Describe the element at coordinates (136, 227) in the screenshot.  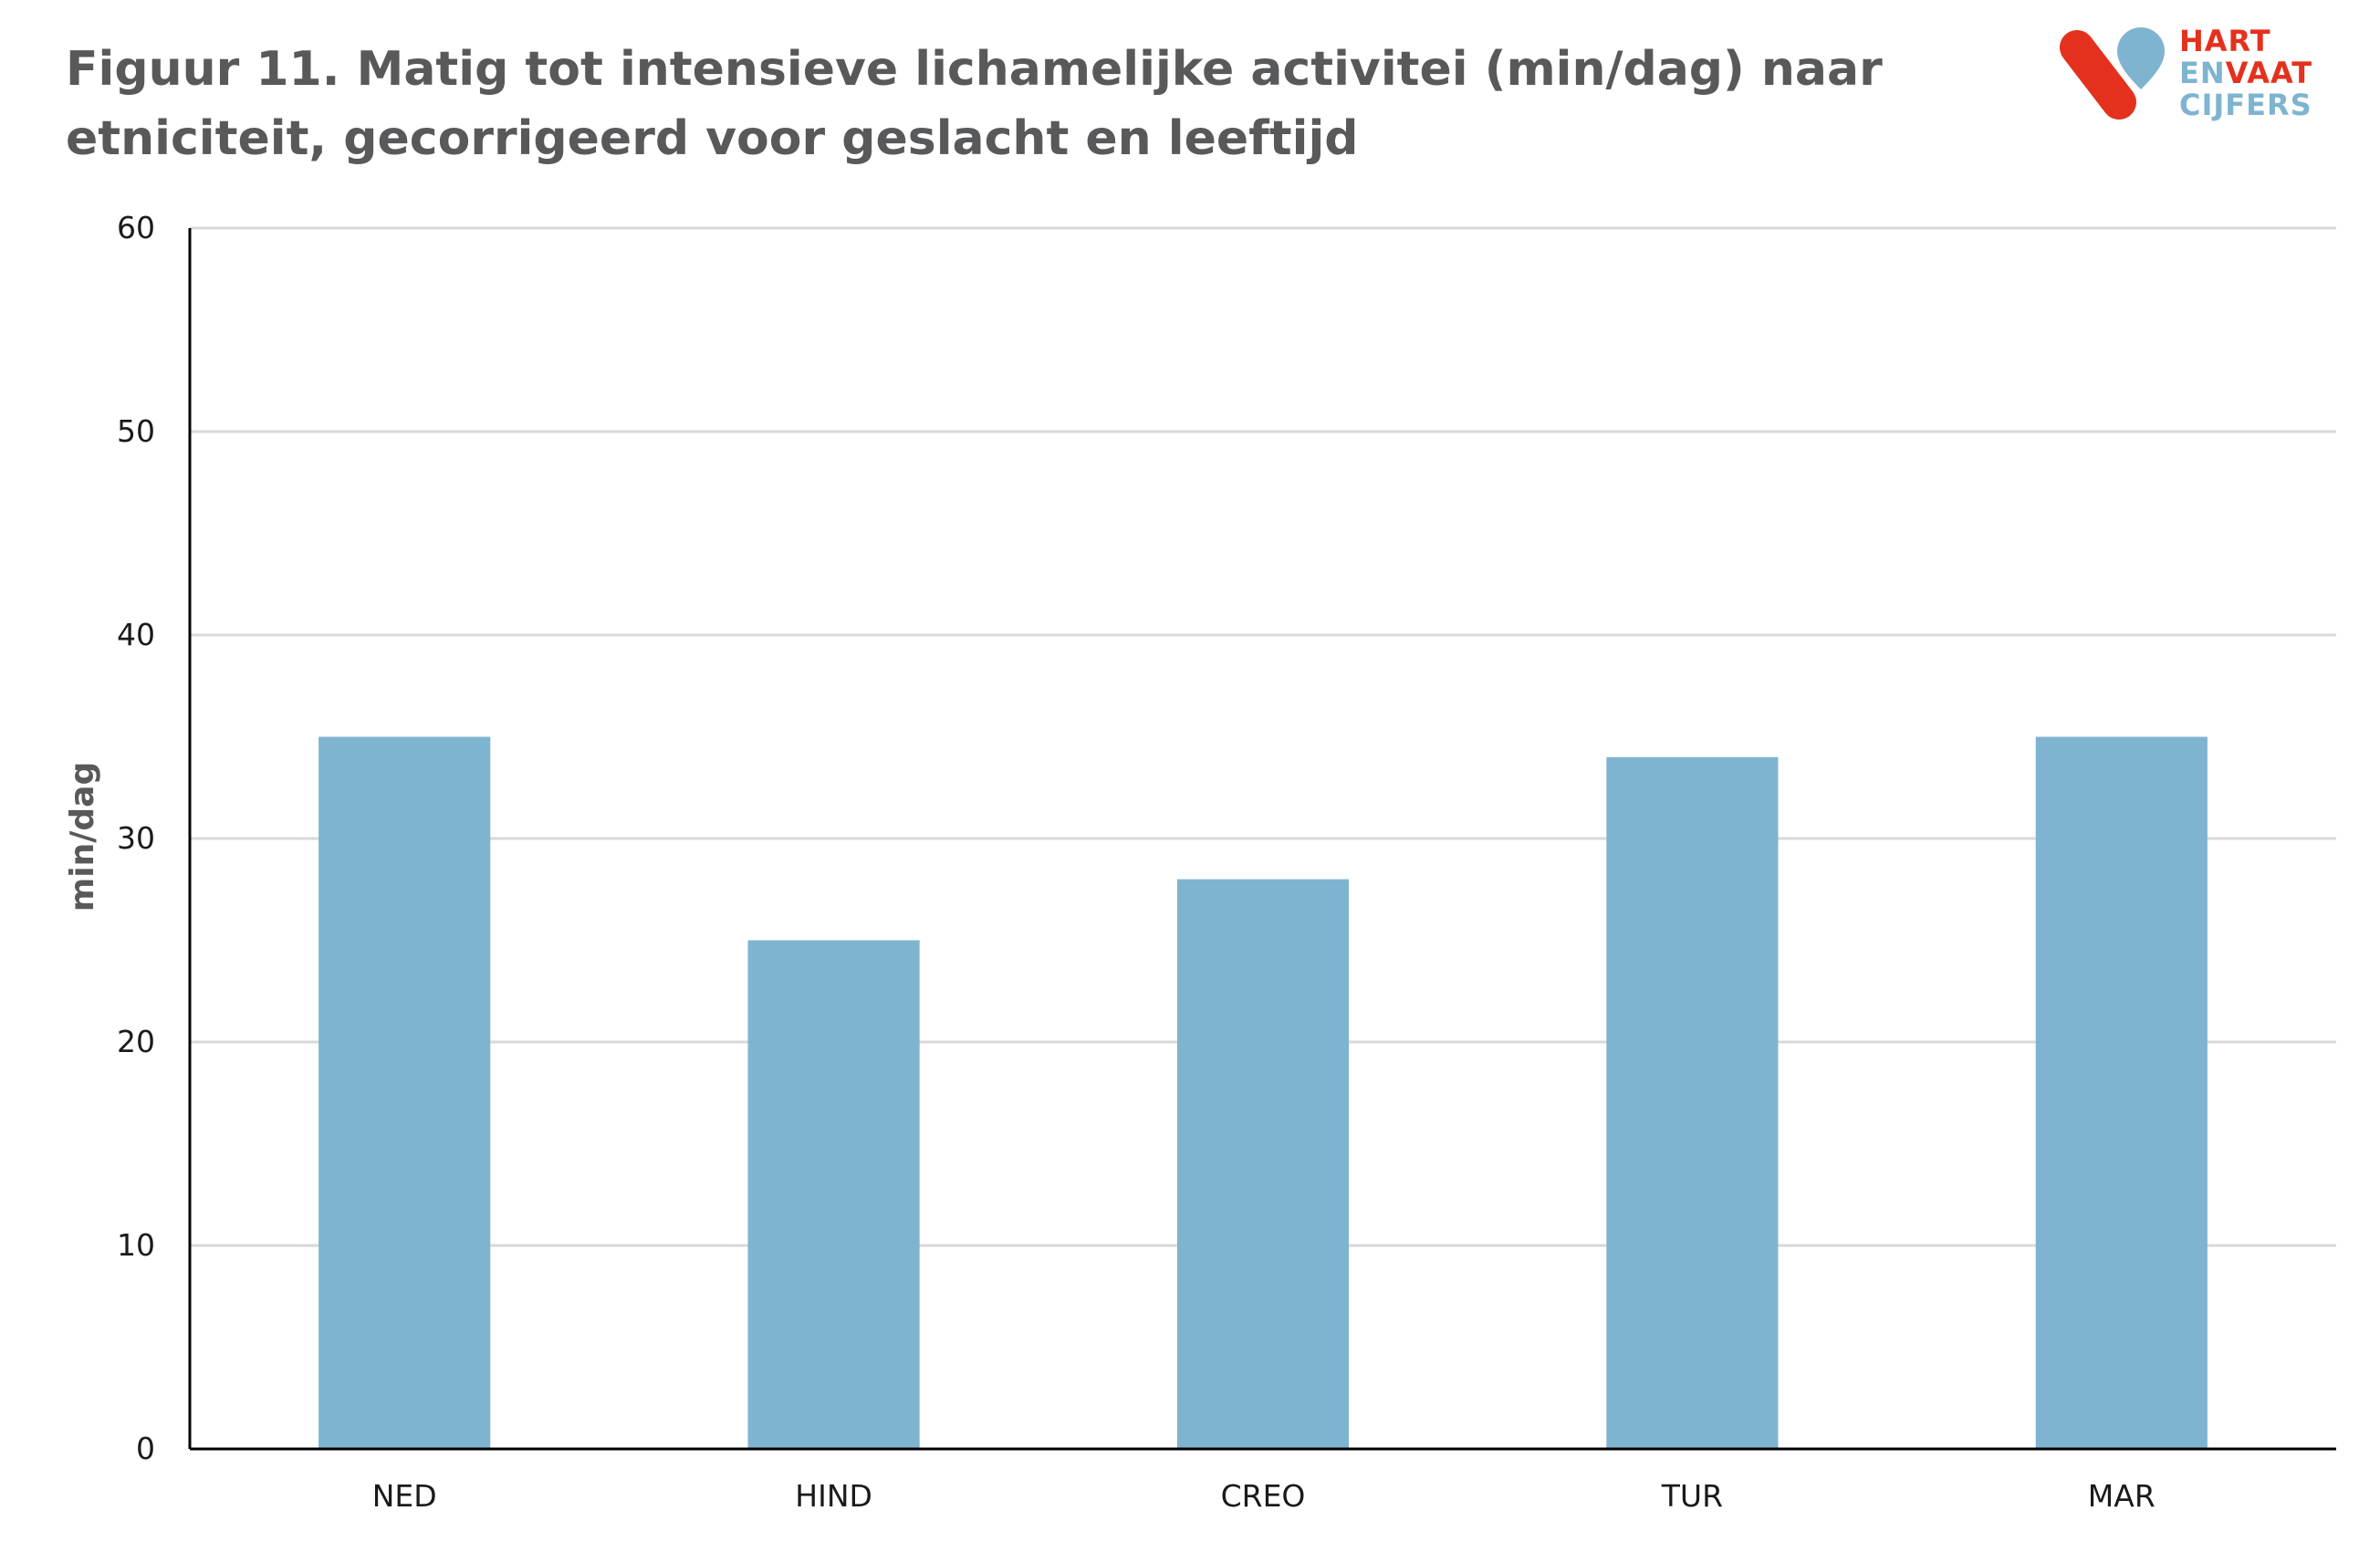
I see `y-tick-label: 60` at that location.